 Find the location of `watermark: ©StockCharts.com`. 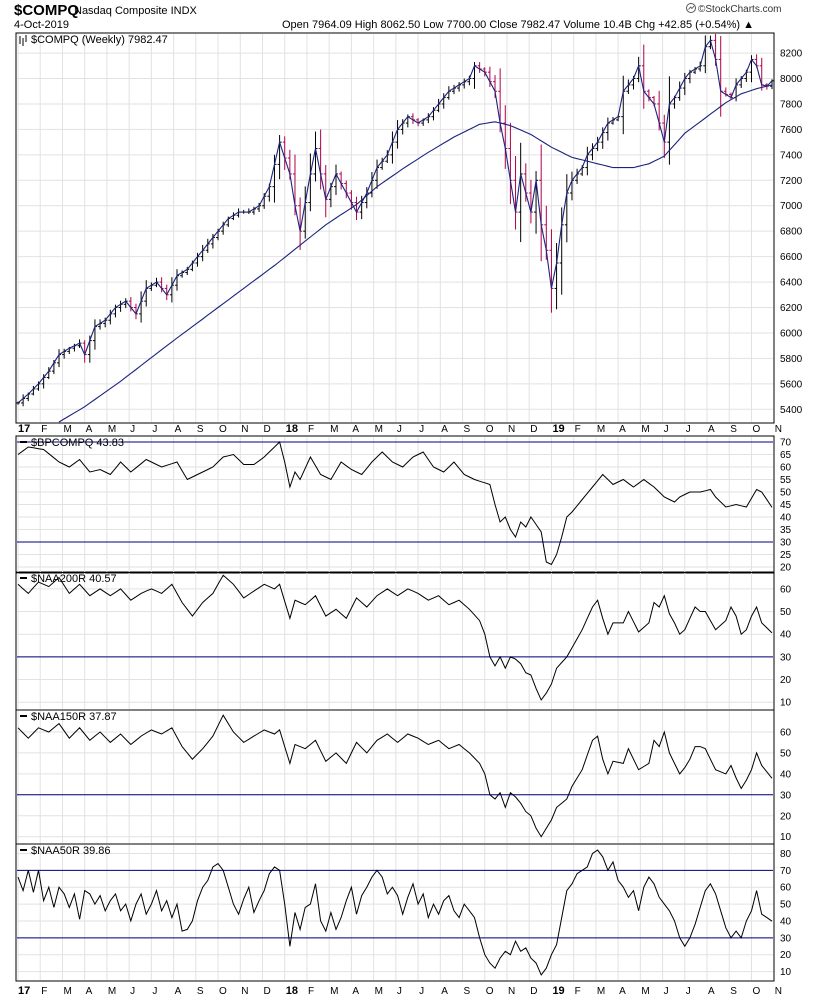

watermark: ©StockCharts.com is located at coordinates (734, 9).